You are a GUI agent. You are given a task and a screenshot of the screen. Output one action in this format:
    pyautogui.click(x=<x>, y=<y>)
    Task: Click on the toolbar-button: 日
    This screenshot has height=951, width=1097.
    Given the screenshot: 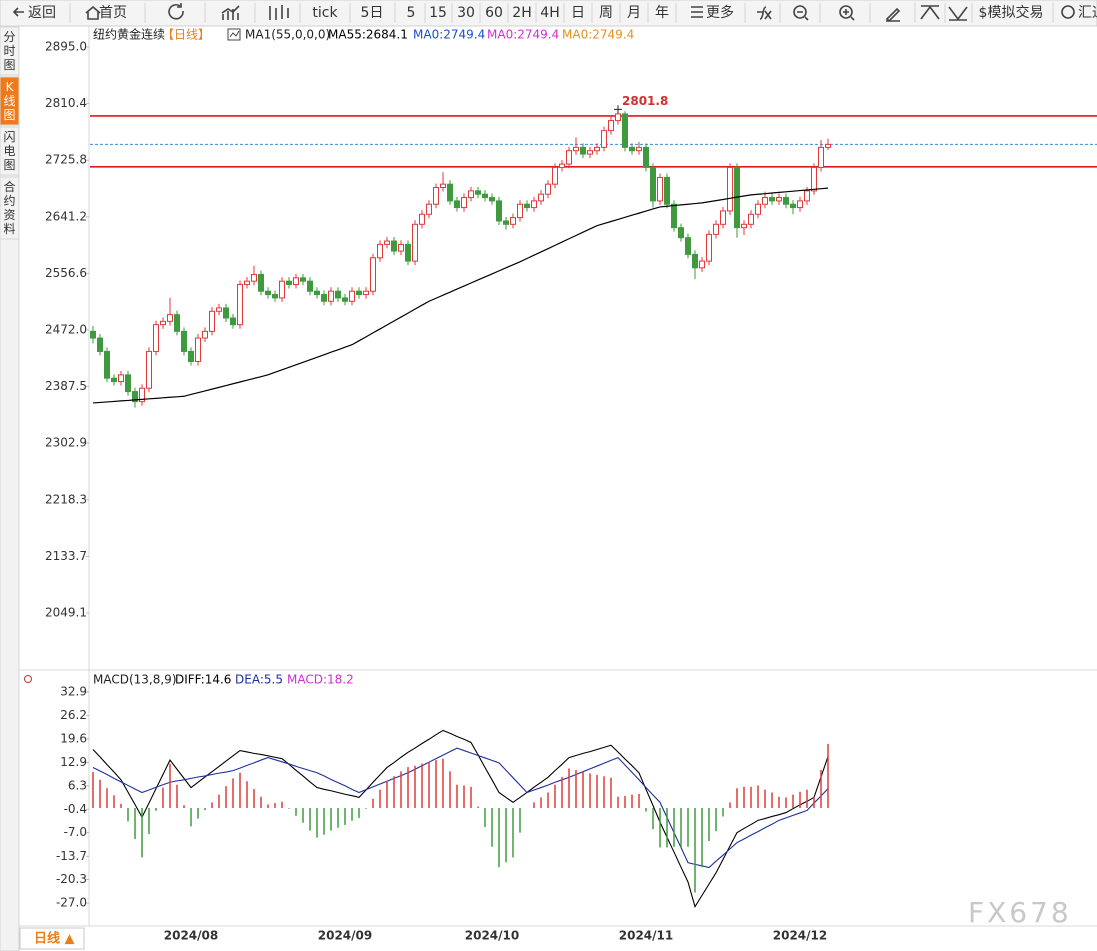 What is the action you would take?
    pyautogui.click(x=578, y=13)
    